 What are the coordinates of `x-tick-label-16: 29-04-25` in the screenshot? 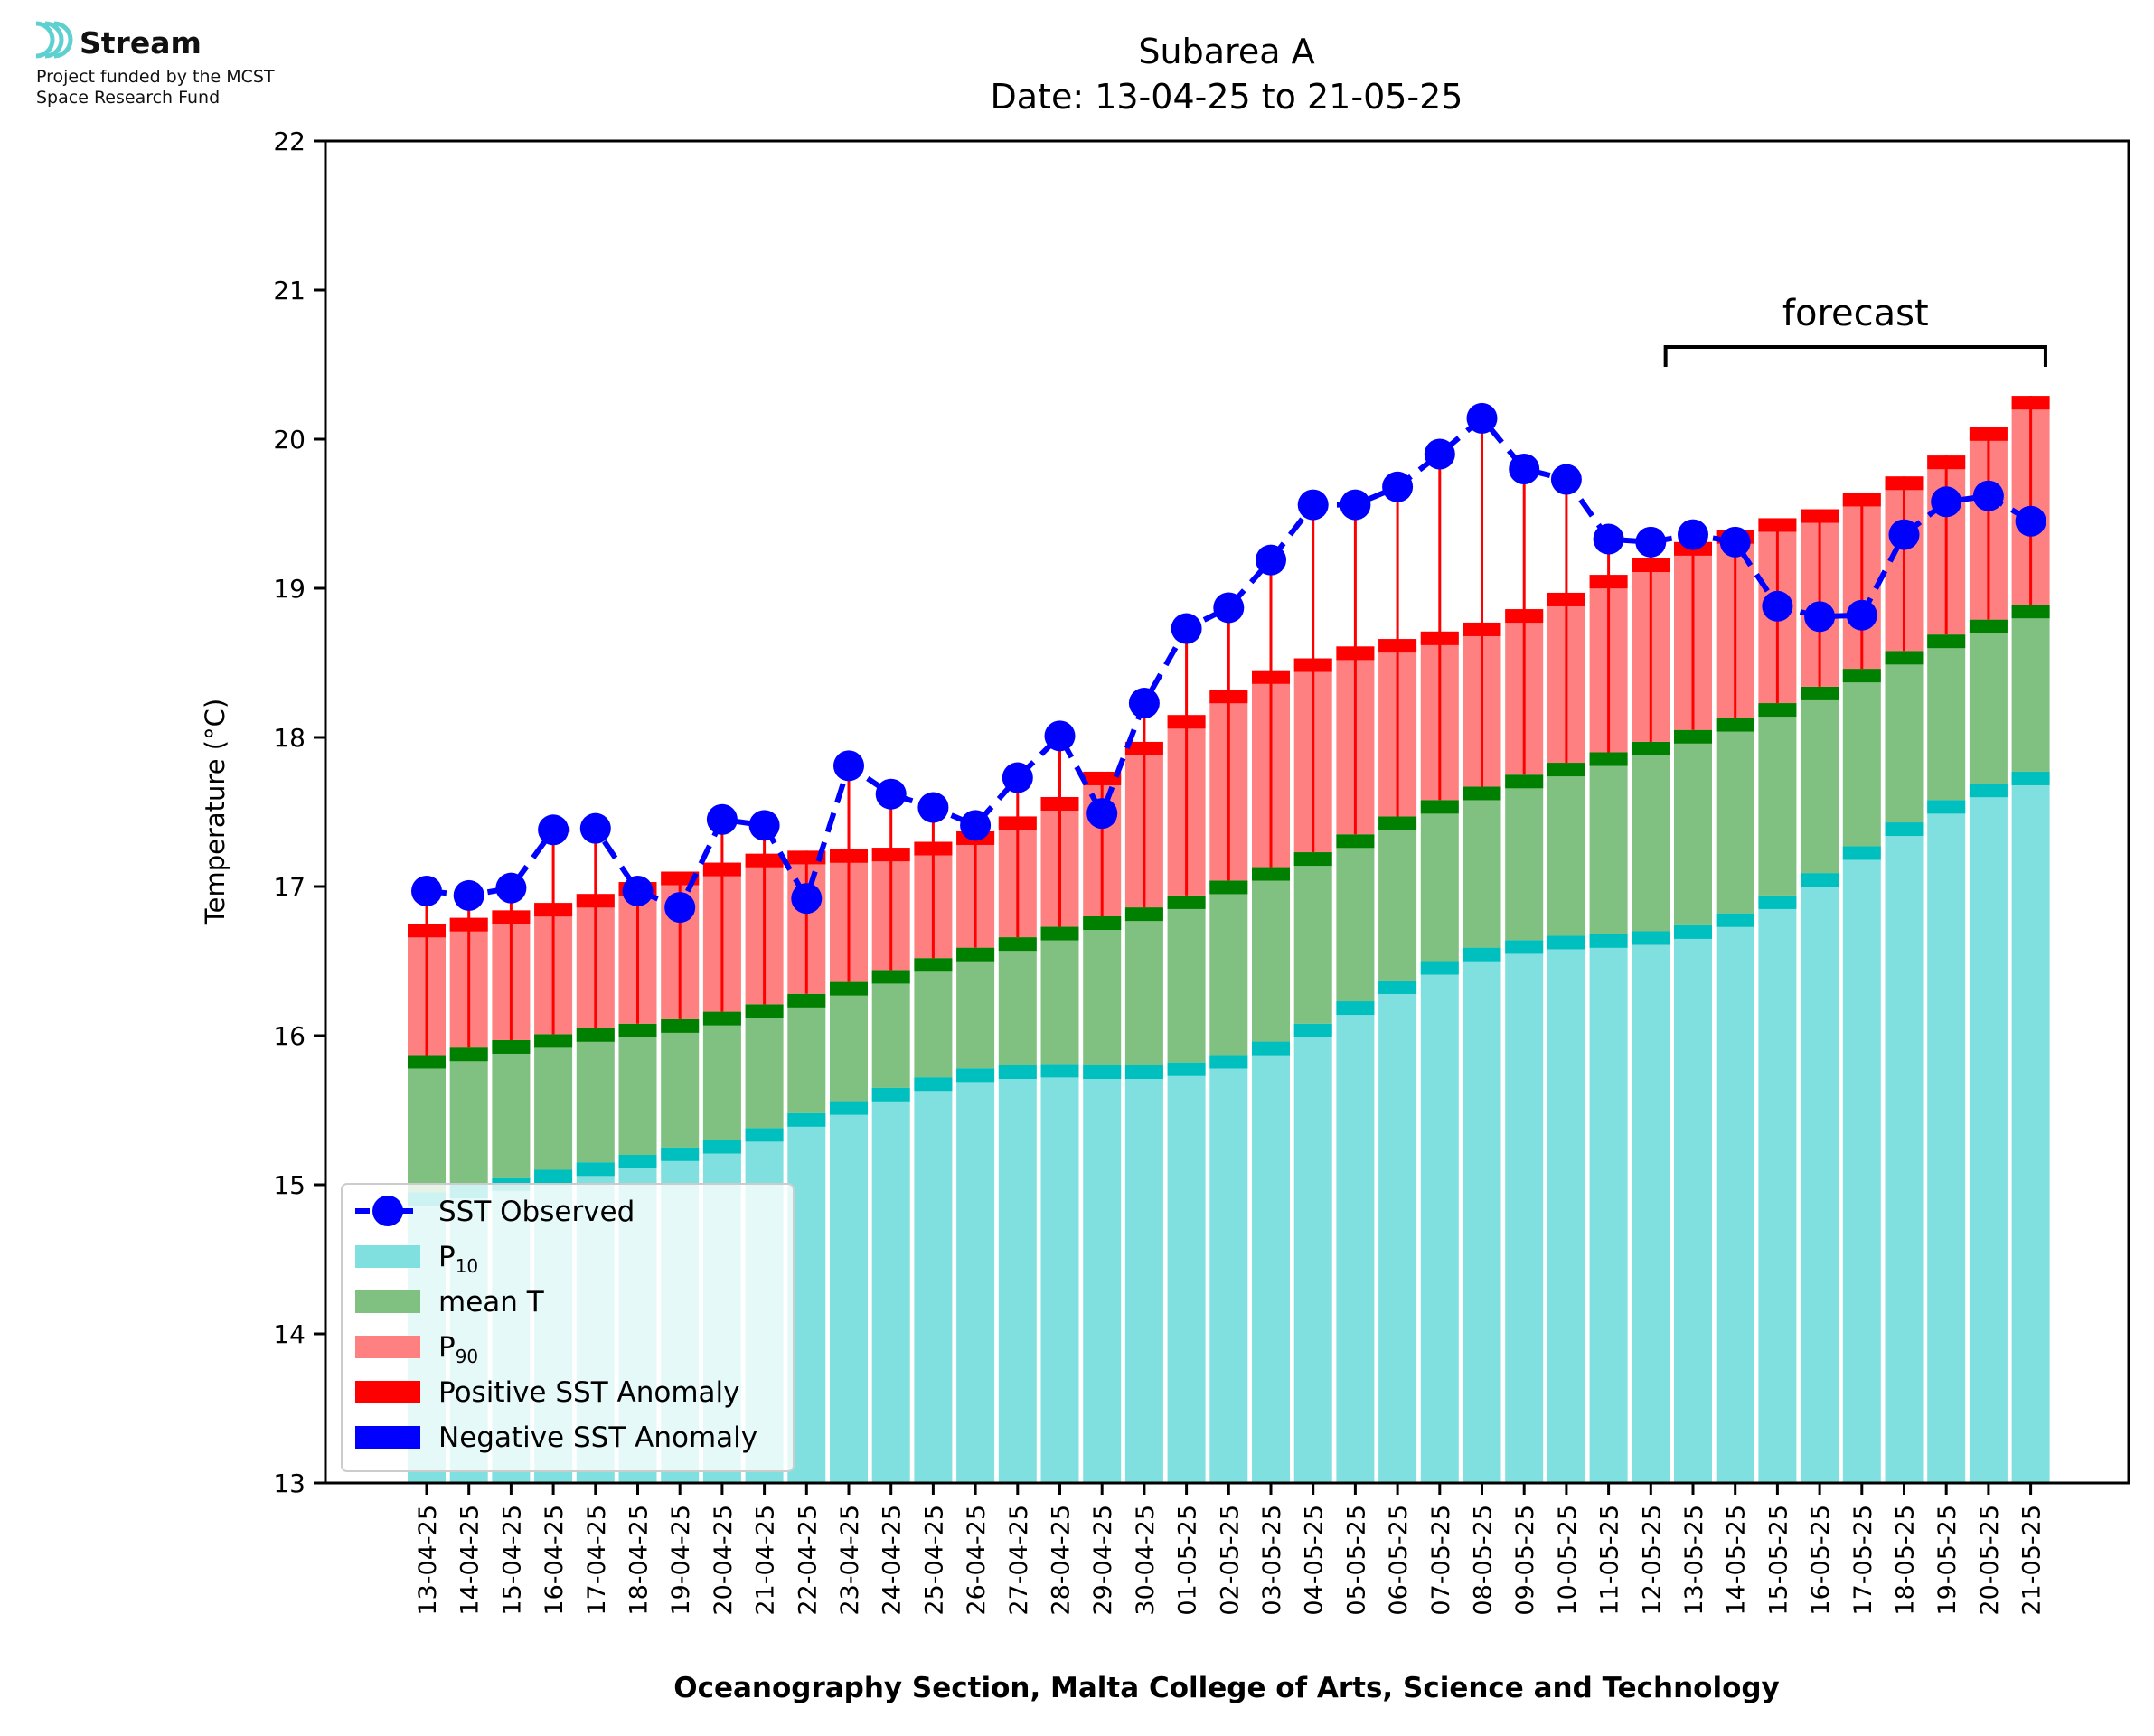 It's located at (1103, 1560).